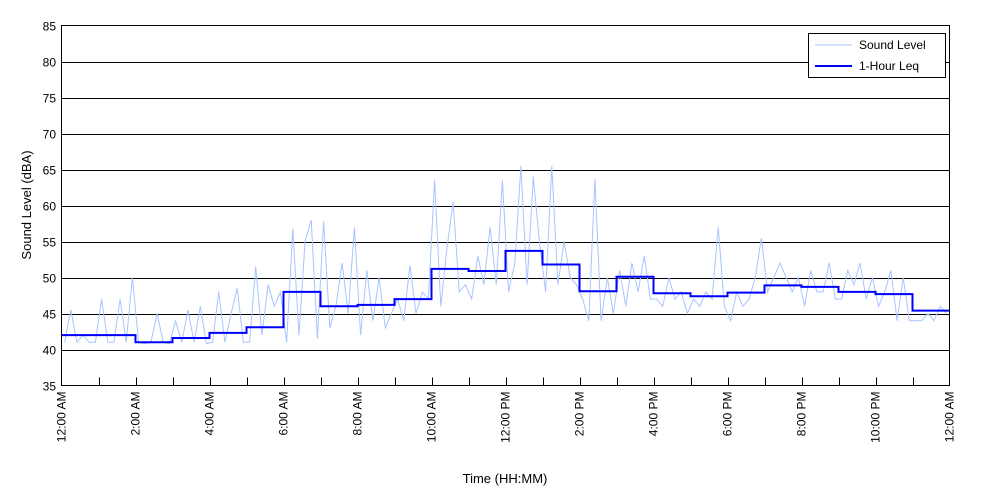  Describe the element at coordinates (50, 279) in the screenshot. I see `y-tick-label: 50` at that location.